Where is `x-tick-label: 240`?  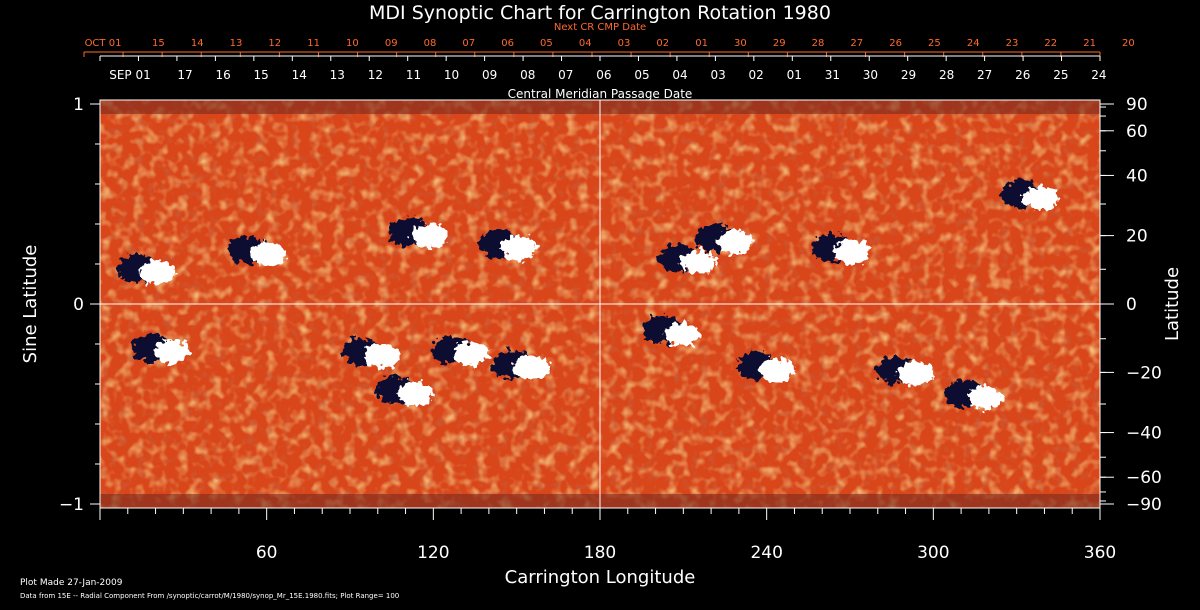 x-tick-label: 240 is located at coordinates (766, 553).